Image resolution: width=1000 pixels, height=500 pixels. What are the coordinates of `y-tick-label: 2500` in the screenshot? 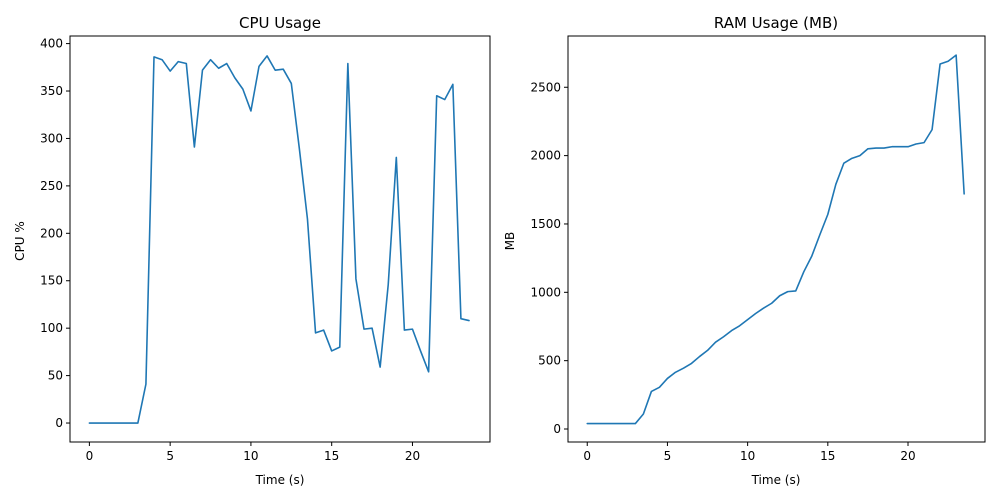 It's located at (545, 87).